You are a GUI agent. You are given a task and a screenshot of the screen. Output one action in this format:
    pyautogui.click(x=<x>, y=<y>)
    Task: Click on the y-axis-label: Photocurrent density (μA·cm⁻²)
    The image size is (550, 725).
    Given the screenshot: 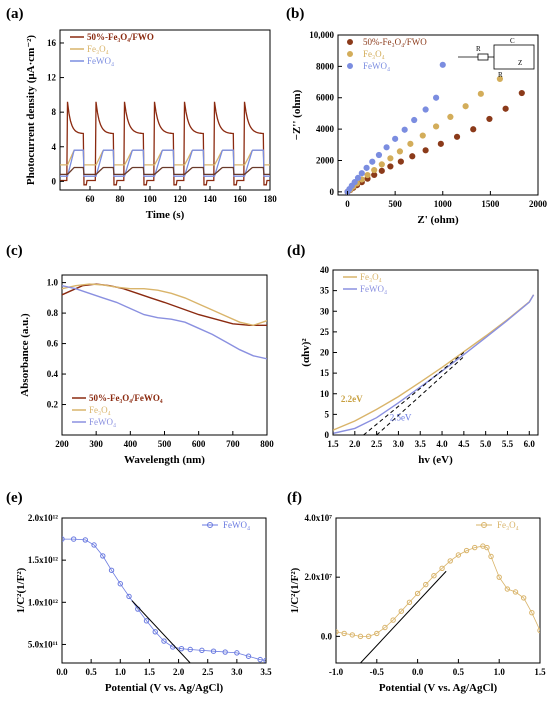 What is the action you would take?
    pyautogui.click(x=31, y=110)
    